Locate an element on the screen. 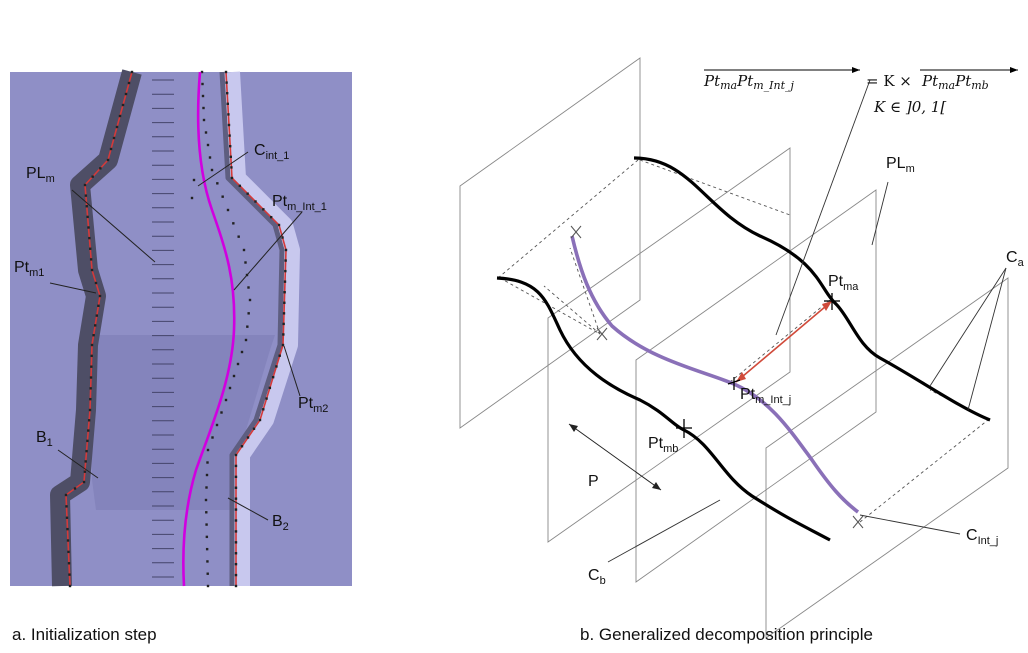 Image resolution: width=1028 pixels, height=653 pixels. right-highlight is located at coordinates (262, 328).